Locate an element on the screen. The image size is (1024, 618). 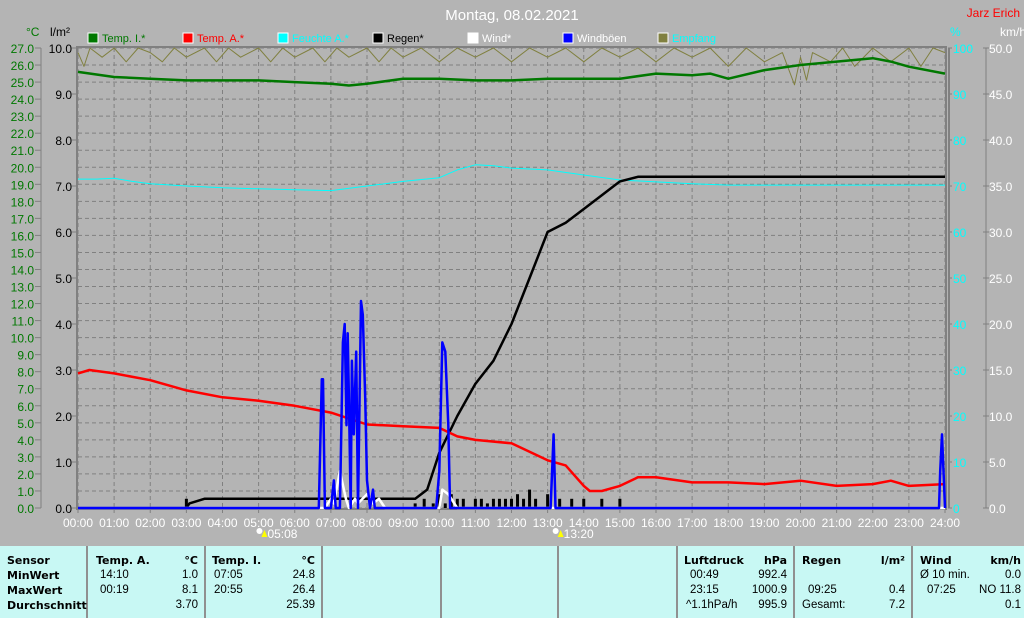
rain-tick-label: 6.0 is located at coordinates (63, 233).